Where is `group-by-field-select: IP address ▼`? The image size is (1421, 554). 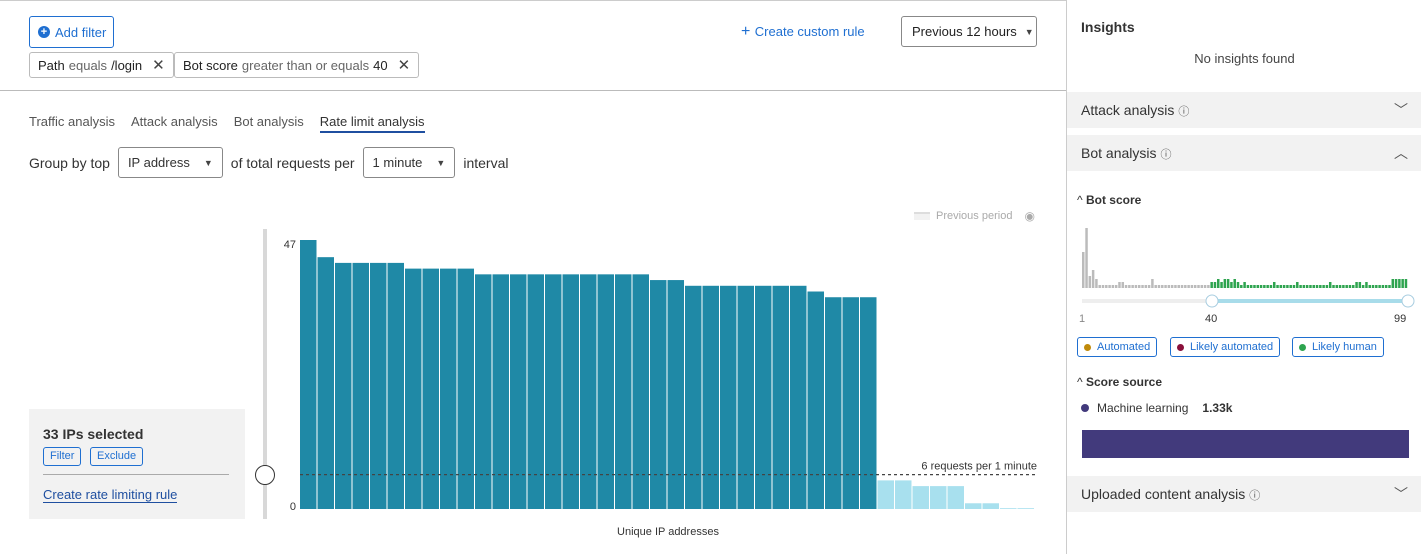 group-by-field-select: IP address ▼ is located at coordinates (170, 162).